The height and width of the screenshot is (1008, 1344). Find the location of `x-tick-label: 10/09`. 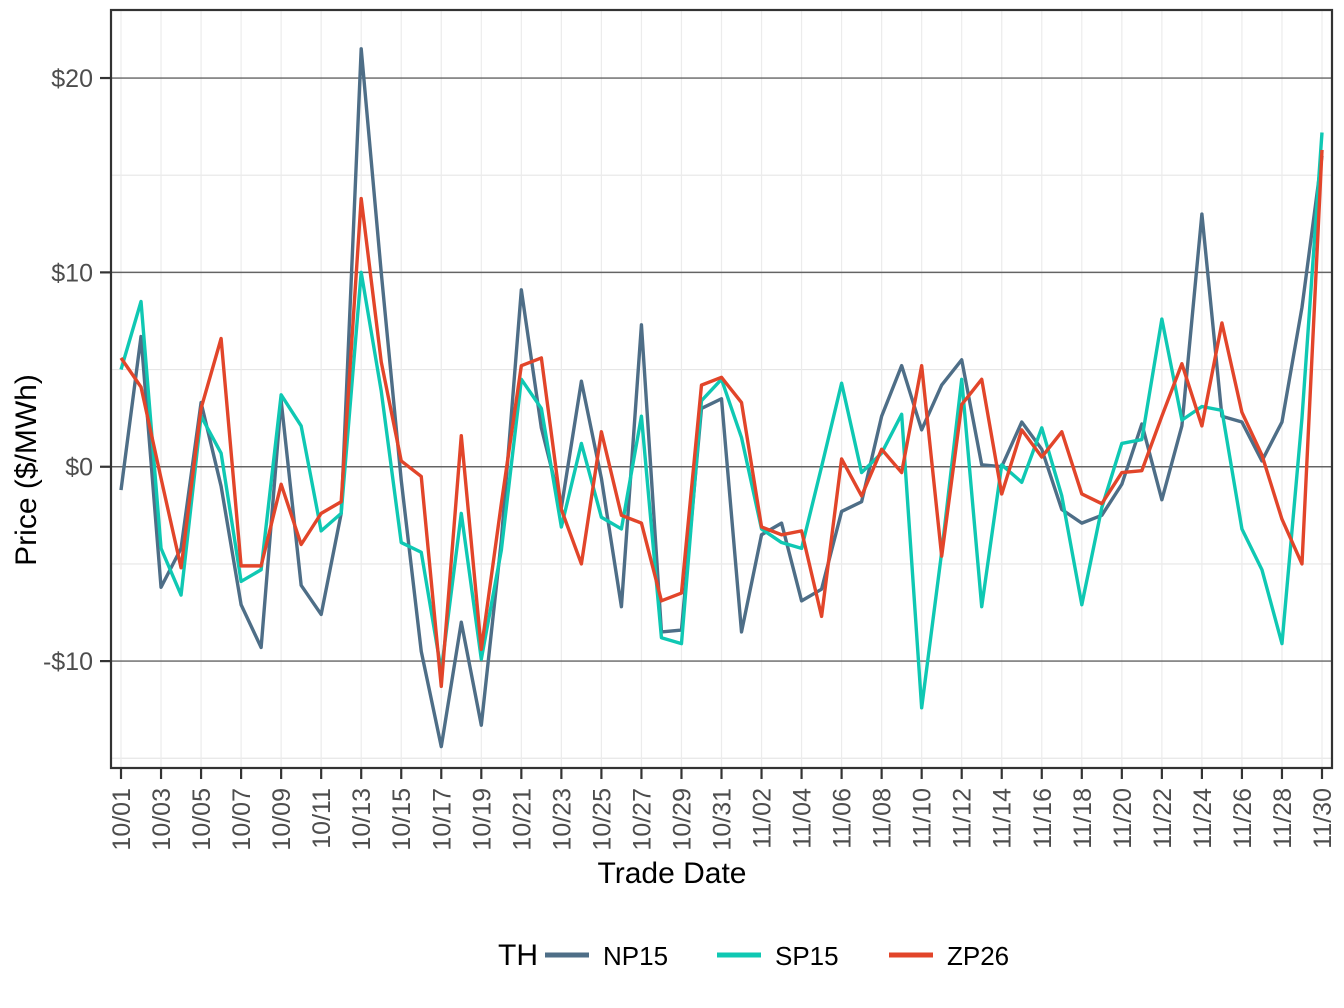

x-tick-label: 10/09 is located at coordinates (282, 819).